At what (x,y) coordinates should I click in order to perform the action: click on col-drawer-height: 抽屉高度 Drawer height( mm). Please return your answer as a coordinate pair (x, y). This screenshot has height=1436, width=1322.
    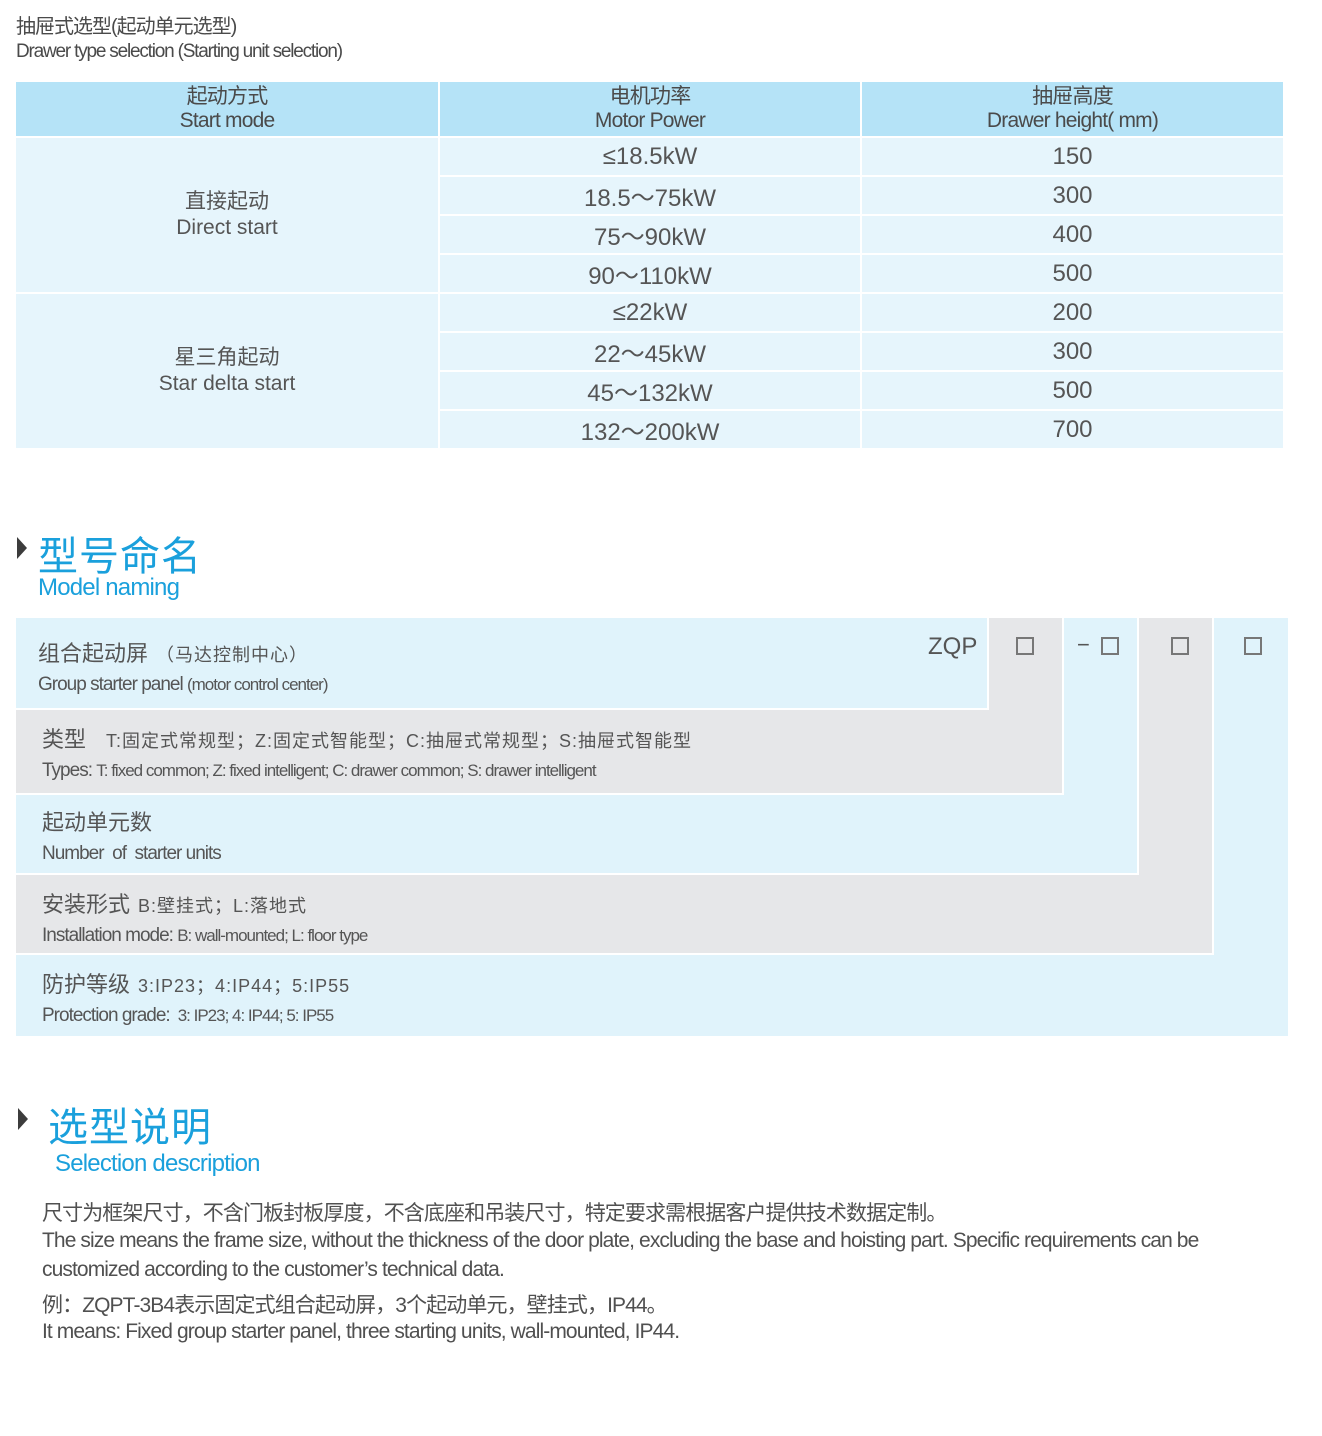
    Looking at the image, I should click on (1072, 109).